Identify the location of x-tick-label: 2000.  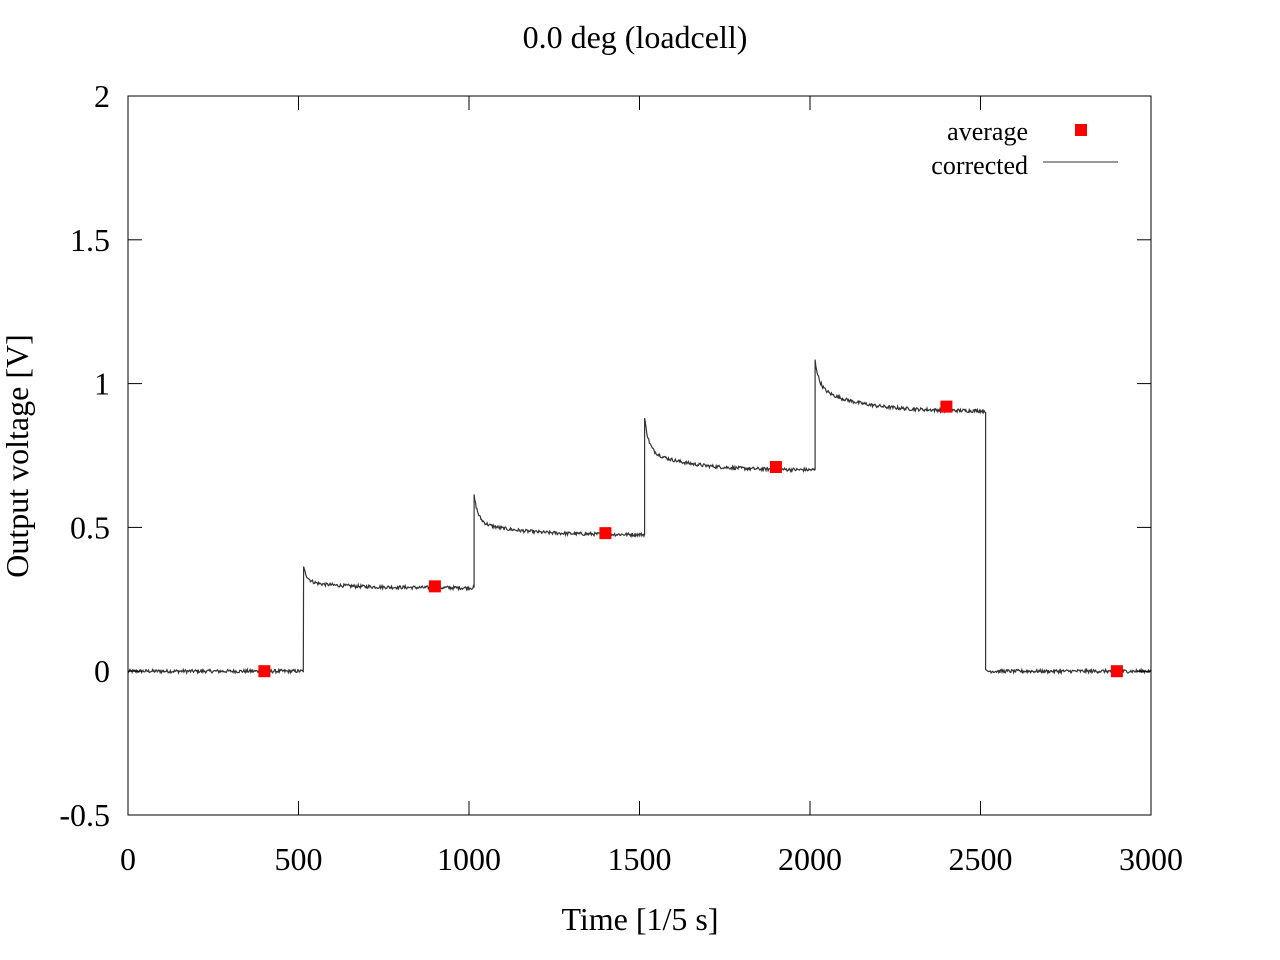
(810, 859).